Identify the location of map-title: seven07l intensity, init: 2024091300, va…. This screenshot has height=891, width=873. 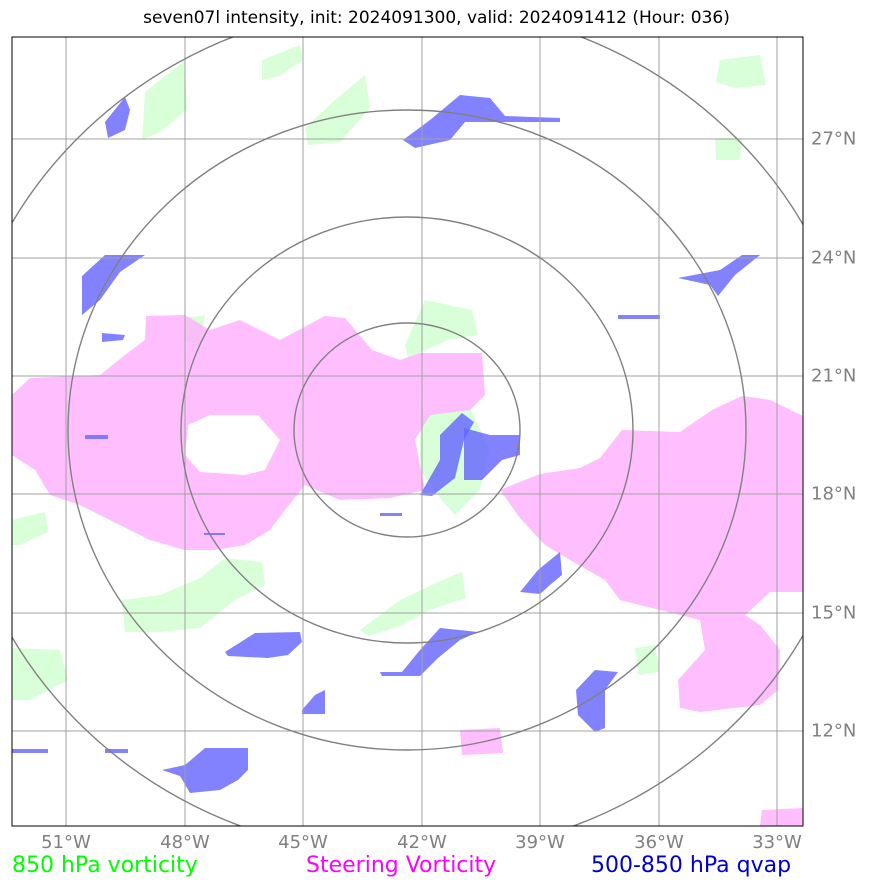
(436, 18).